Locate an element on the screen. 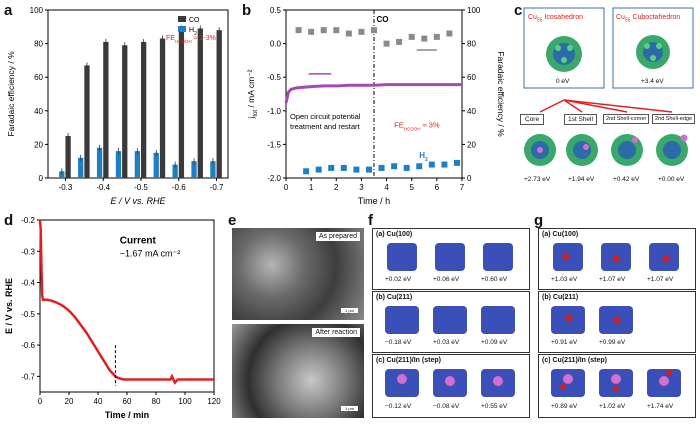 The width and height of the screenshot is (700, 427). f-b-val-1: −0.18 eV is located at coordinates (398, 342).